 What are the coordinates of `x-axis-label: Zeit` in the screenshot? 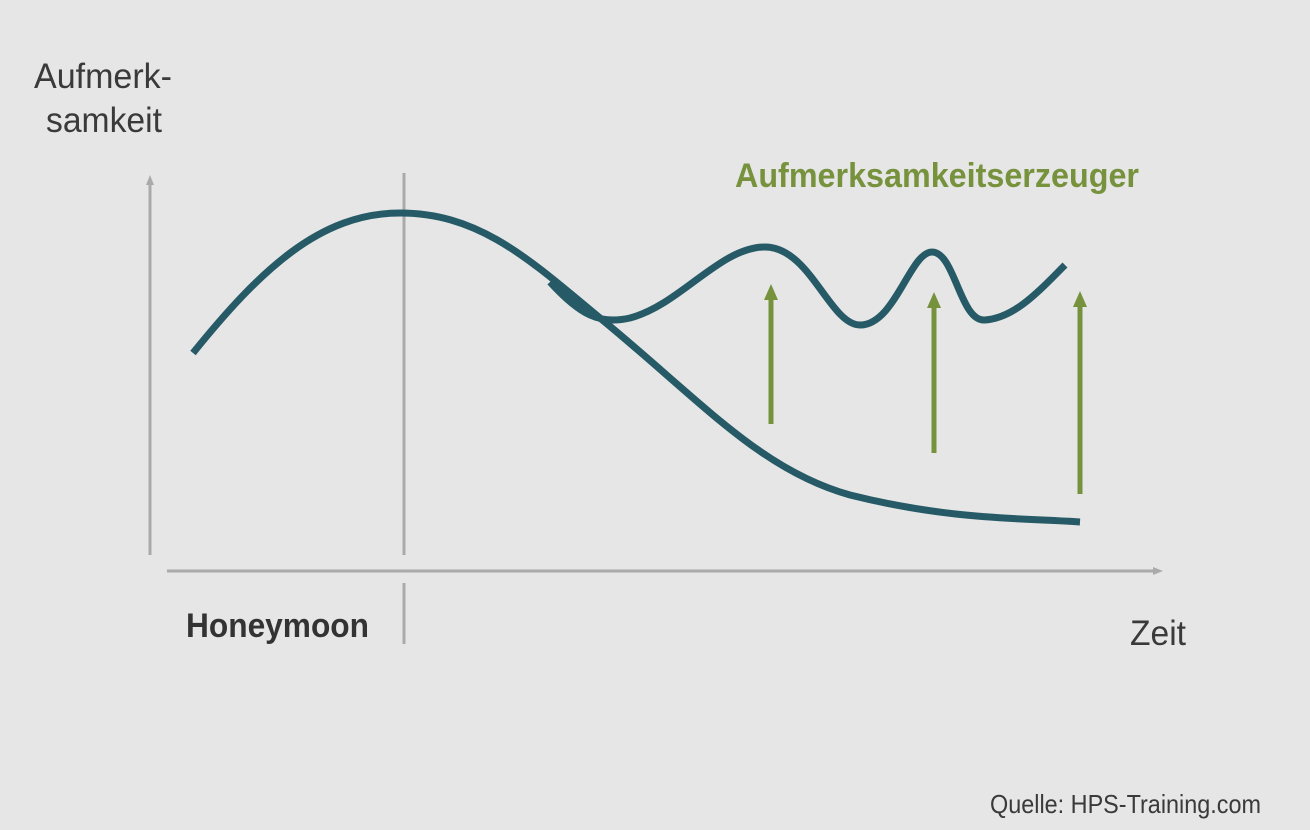 It's located at (1158, 633).